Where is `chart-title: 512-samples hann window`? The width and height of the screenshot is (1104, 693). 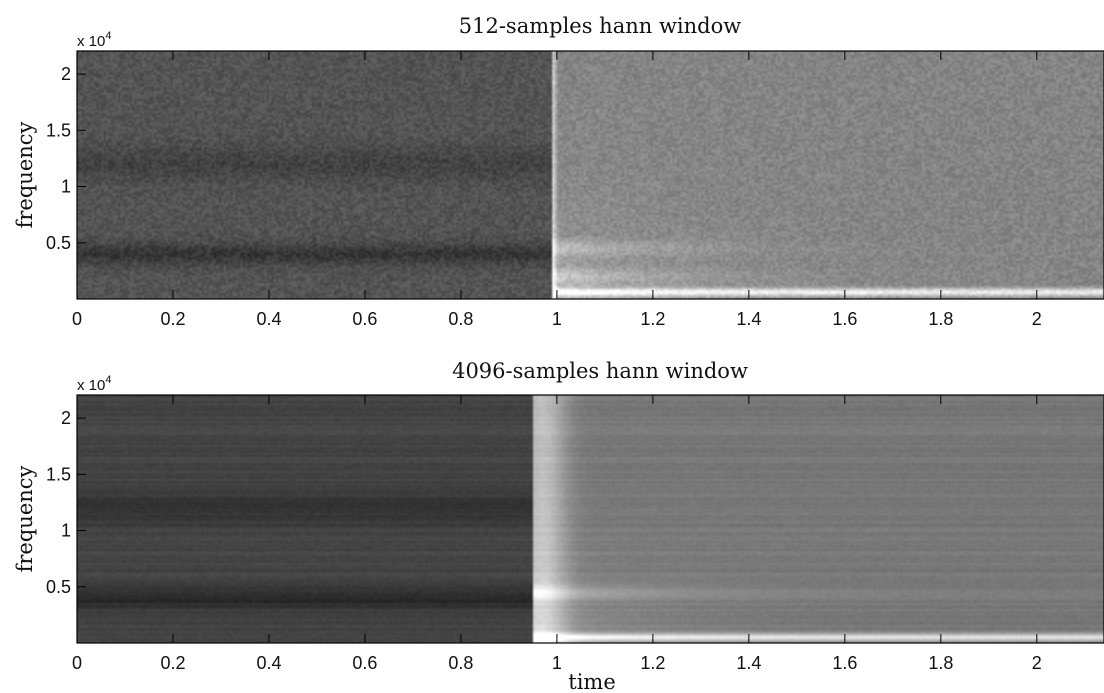
chart-title: 512-samples hann window is located at coordinates (600, 26).